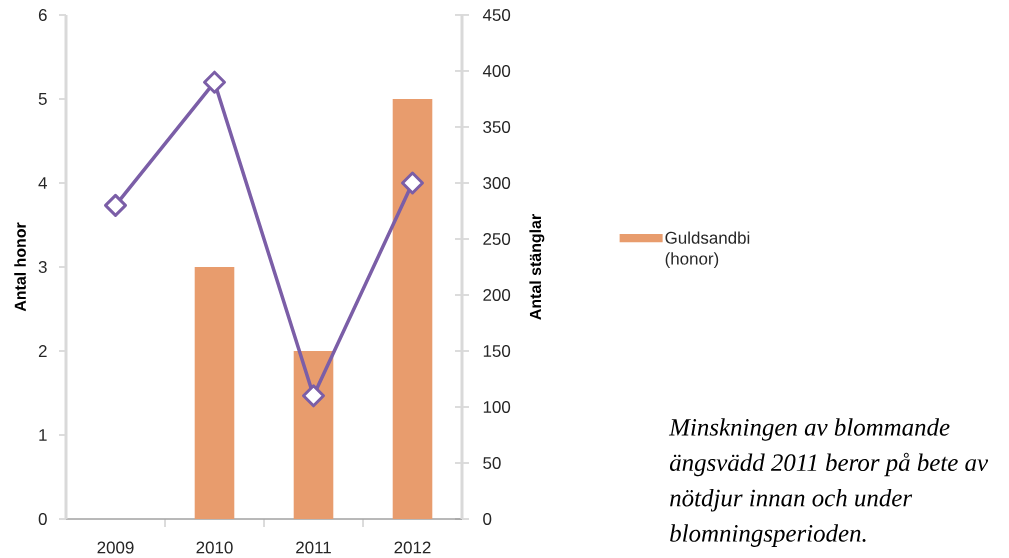  I want to click on y2-tick-label: 450, so click(496, 15).